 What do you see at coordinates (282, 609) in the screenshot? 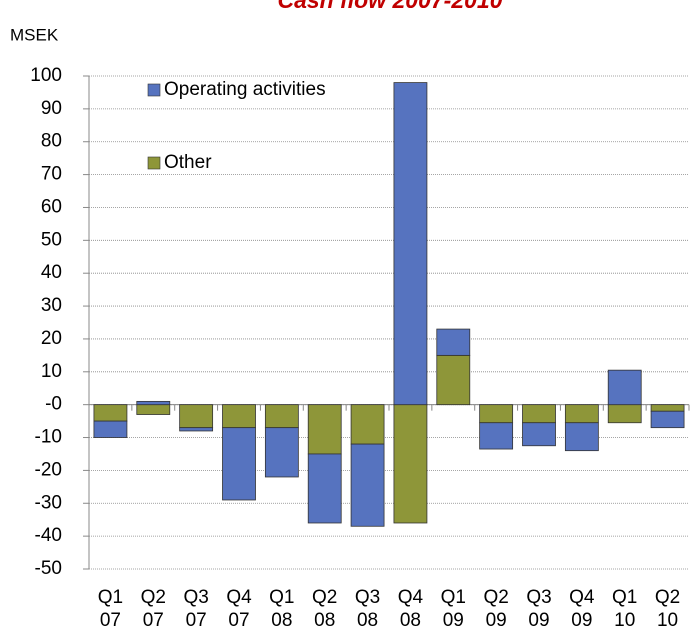
I see `x-tick-label: Q1 08` at bounding box center [282, 609].